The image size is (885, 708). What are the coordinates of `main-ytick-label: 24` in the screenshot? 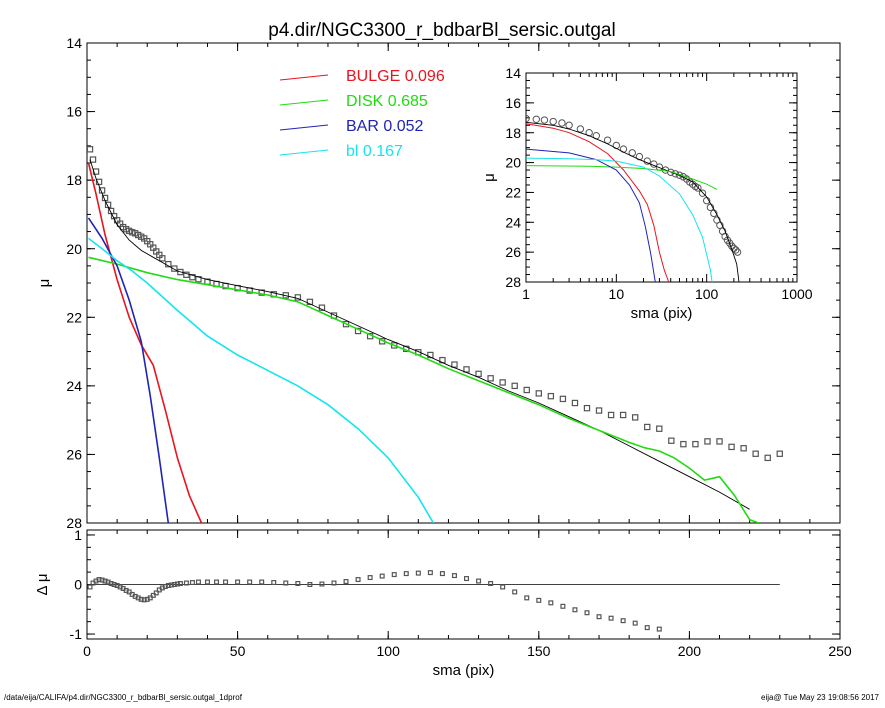 It's located at (74, 386).